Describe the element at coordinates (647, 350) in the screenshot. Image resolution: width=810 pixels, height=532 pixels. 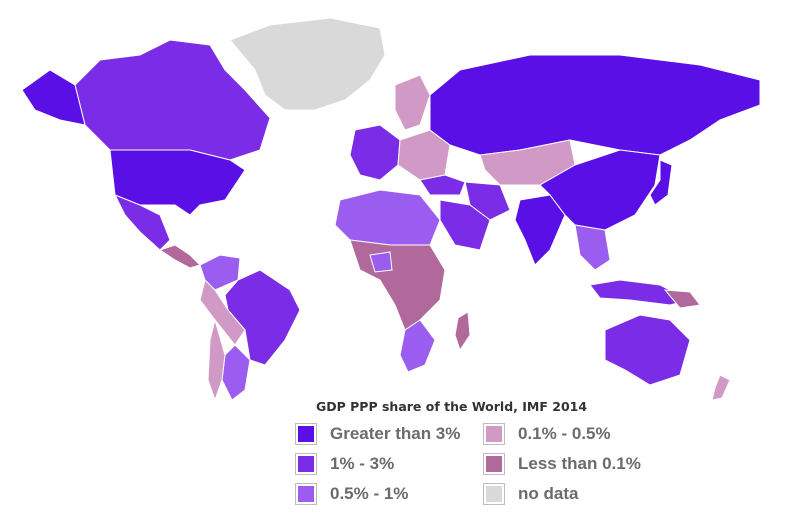
I see `region-australia` at that location.